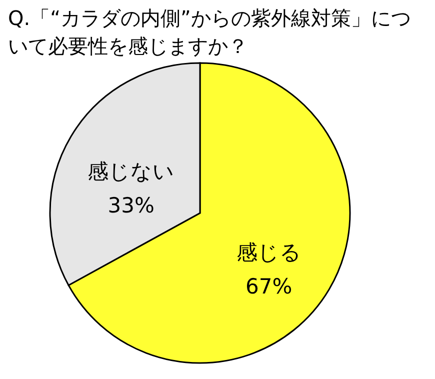 The height and width of the screenshot is (379, 435). Describe the element at coordinates (269, 286) in the screenshot. I see `data-label: 67%` at that location.